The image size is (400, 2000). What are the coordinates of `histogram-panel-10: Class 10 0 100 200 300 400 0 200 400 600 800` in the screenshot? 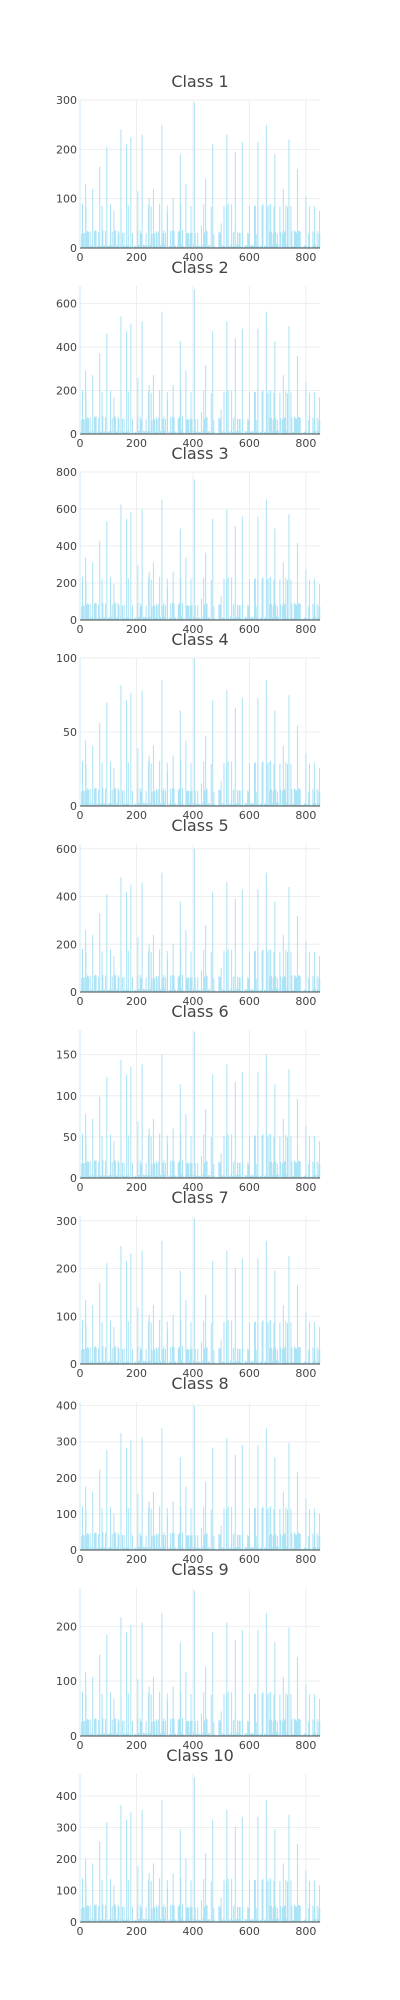 It's located at (188, 1842).